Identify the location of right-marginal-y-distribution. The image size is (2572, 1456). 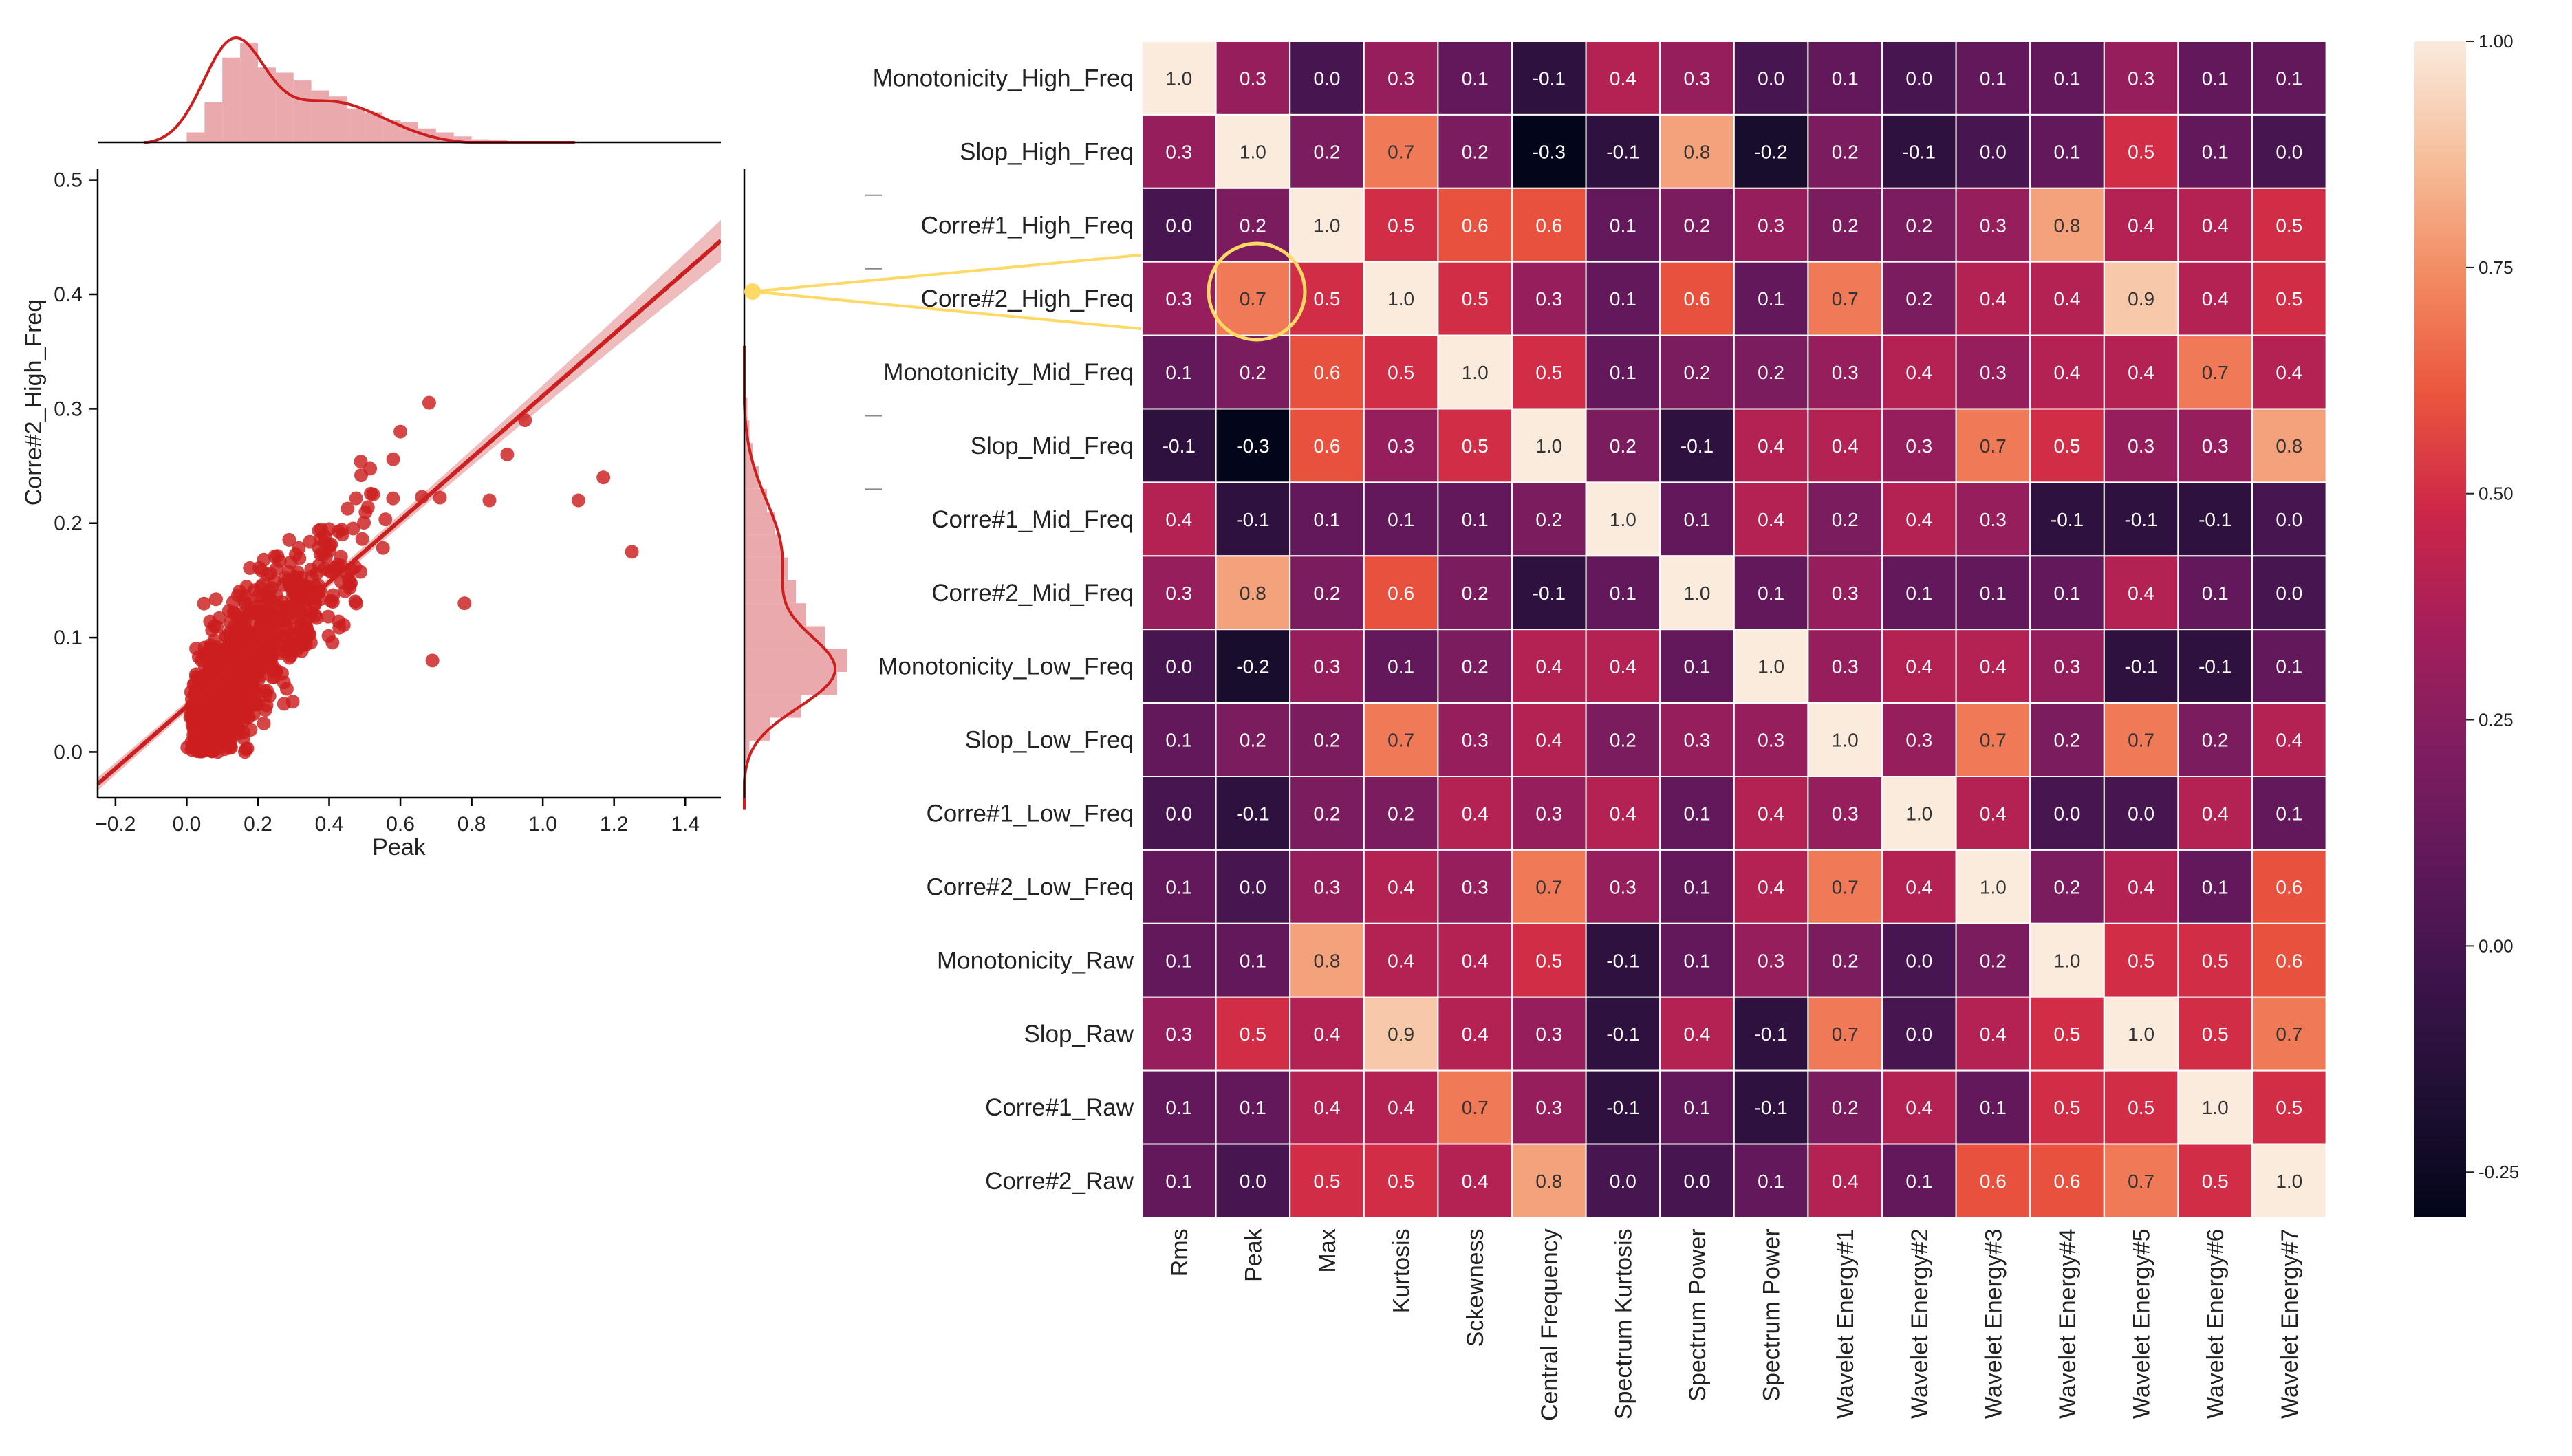
(795, 490).